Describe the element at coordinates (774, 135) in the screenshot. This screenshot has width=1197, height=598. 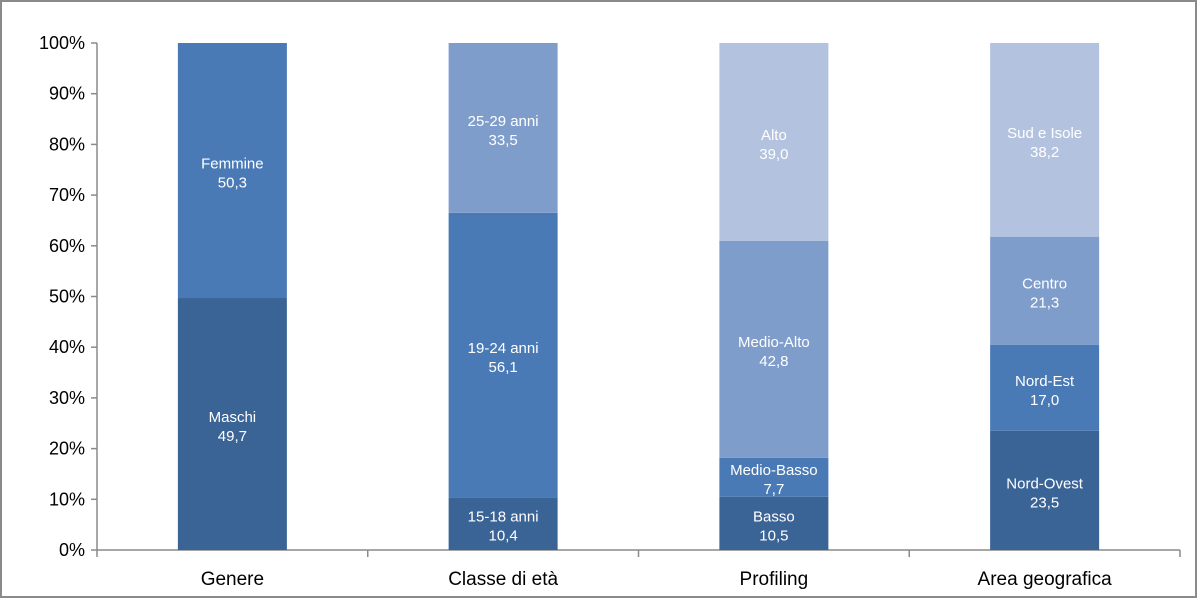
I see `segment-label: Alto` at that location.